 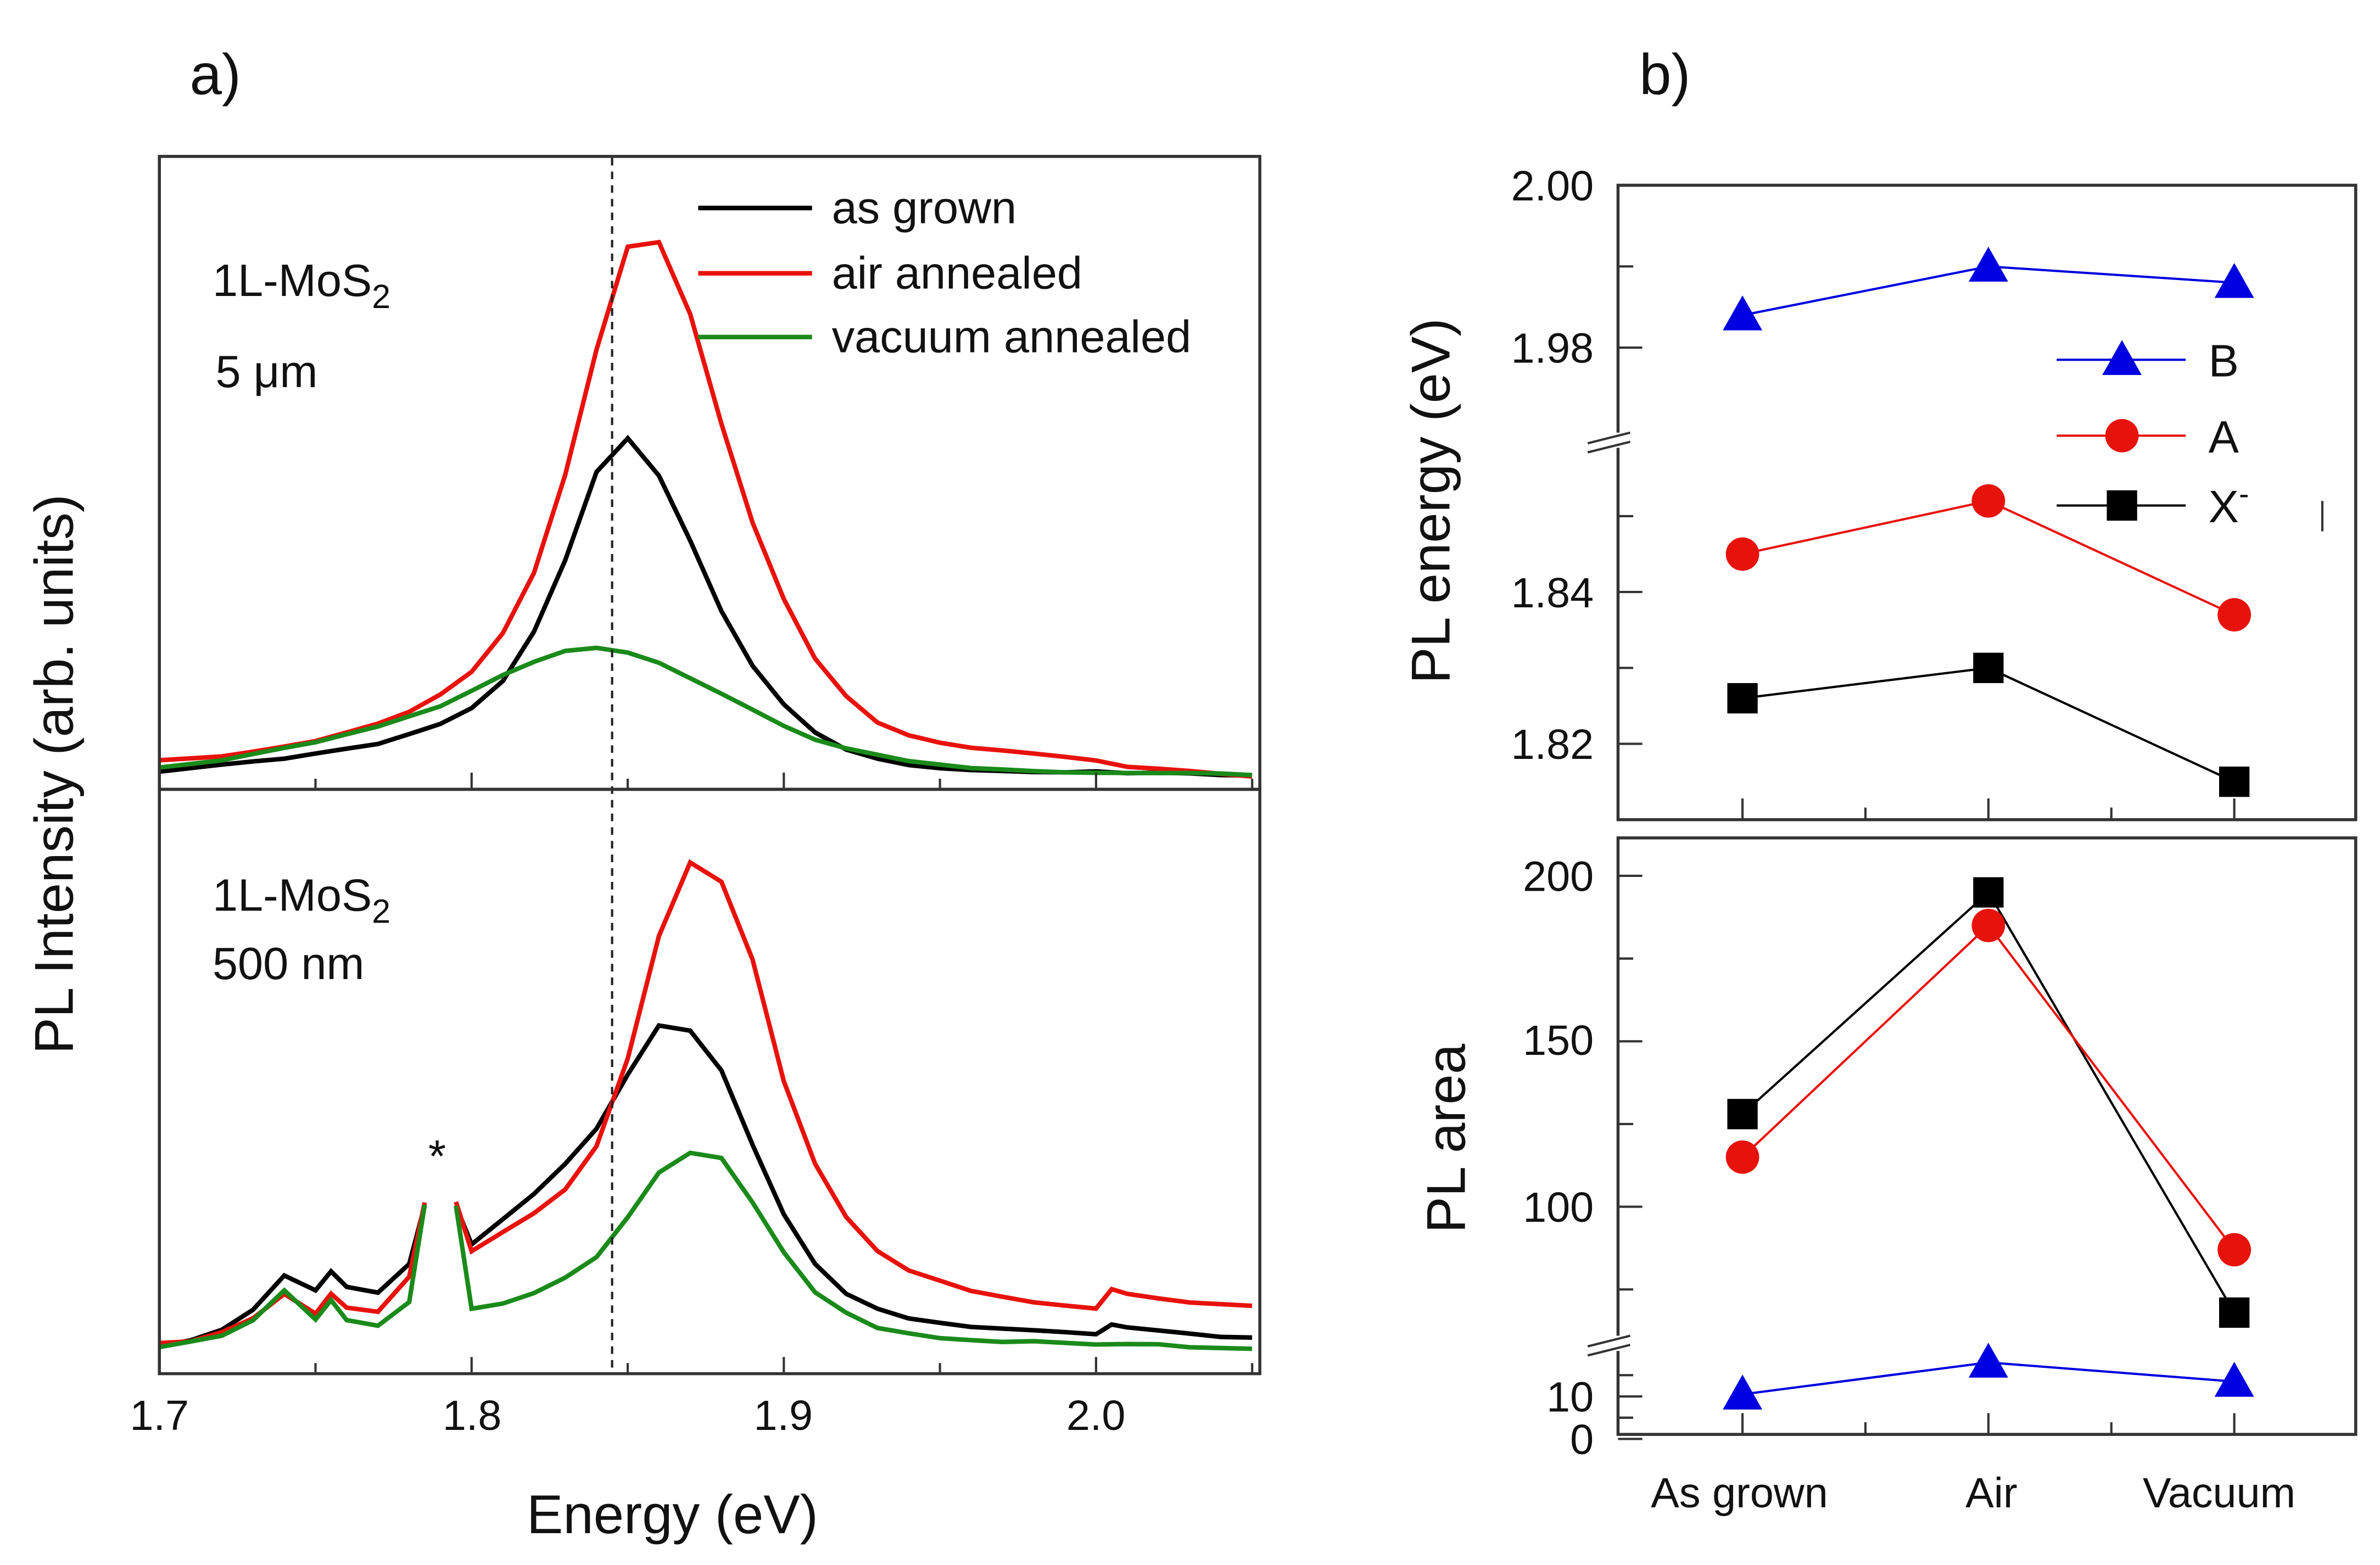 I want to click on legend-vacuum-annealed: vacuum annealed, so click(x=1012, y=336).